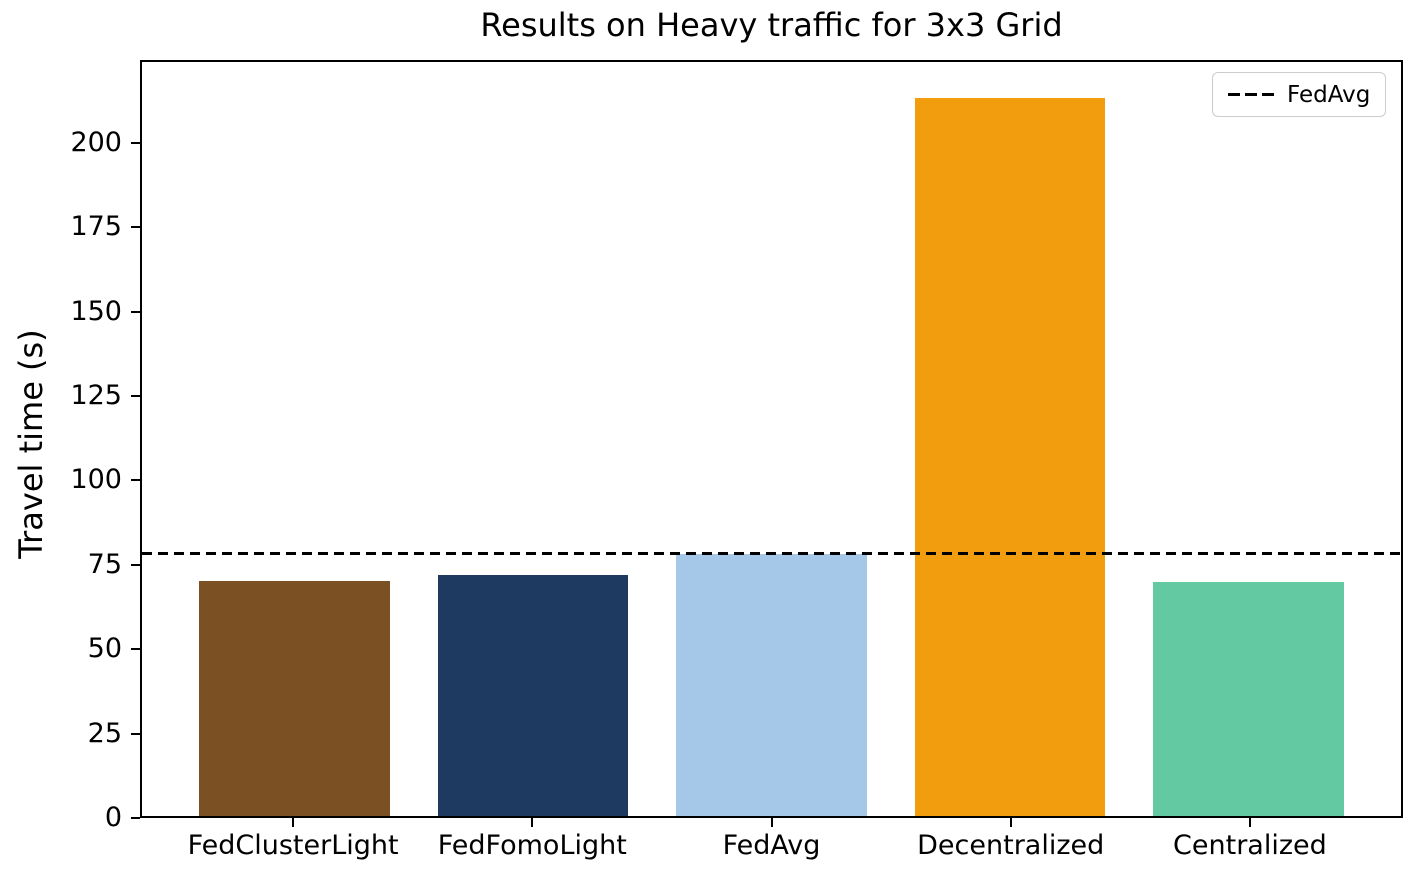  Describe the element at coordinates (532, 822) in the screenshot. I see `x-tick-mark-fedfomolight` at that location.